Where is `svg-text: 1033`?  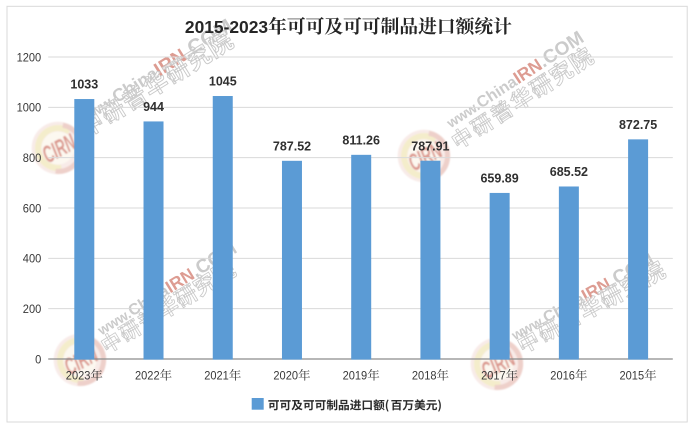 svg-text: 1033 is located at coordinates (84, 85).